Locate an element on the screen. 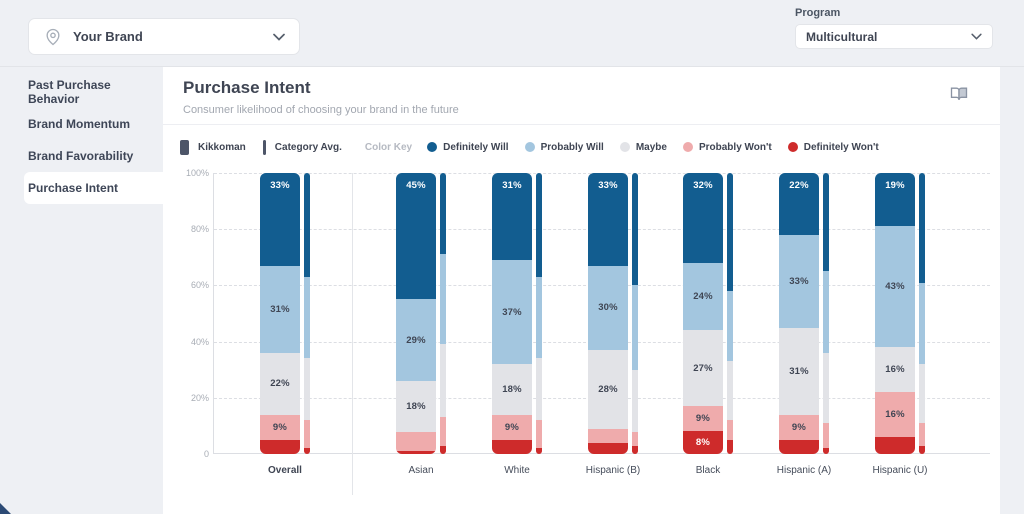 The image size is (1024, 514). bar-segment-probably-will: 31% is located at coordinates (280, 309).